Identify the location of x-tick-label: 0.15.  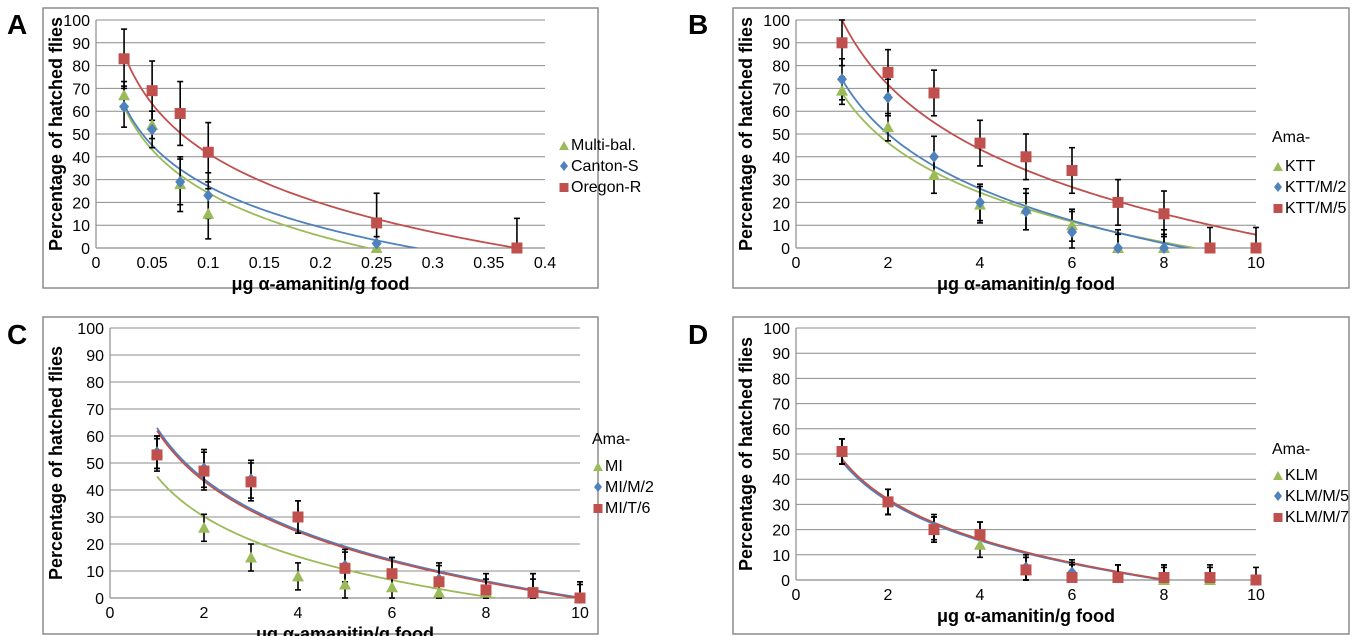
(264, 263).